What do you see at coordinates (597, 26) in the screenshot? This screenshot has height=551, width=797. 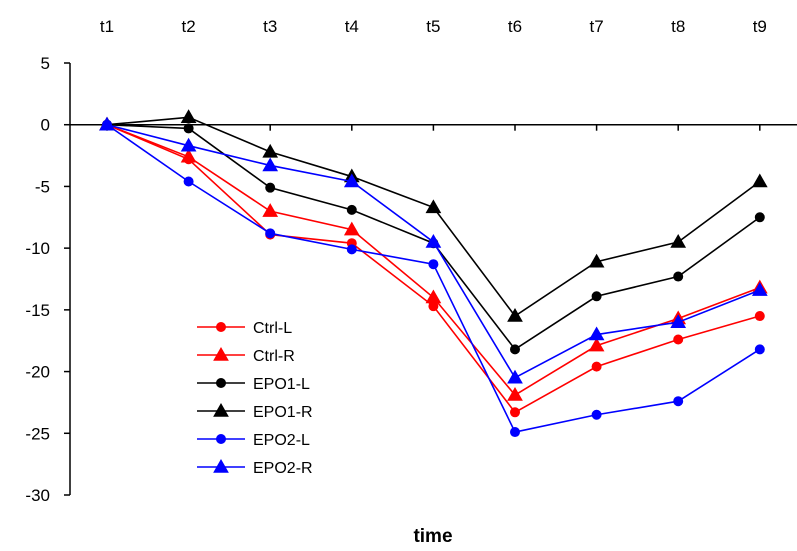 I see `x-tick-label-t7: t7` at bounding box center [597, 26].